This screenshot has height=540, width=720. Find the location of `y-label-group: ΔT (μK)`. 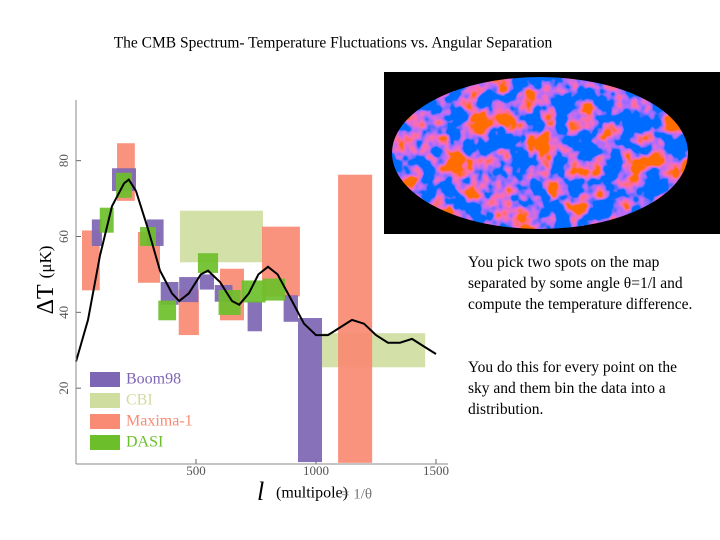

y-label-group: ΔT (μK) is located at coordinates (46, 280).